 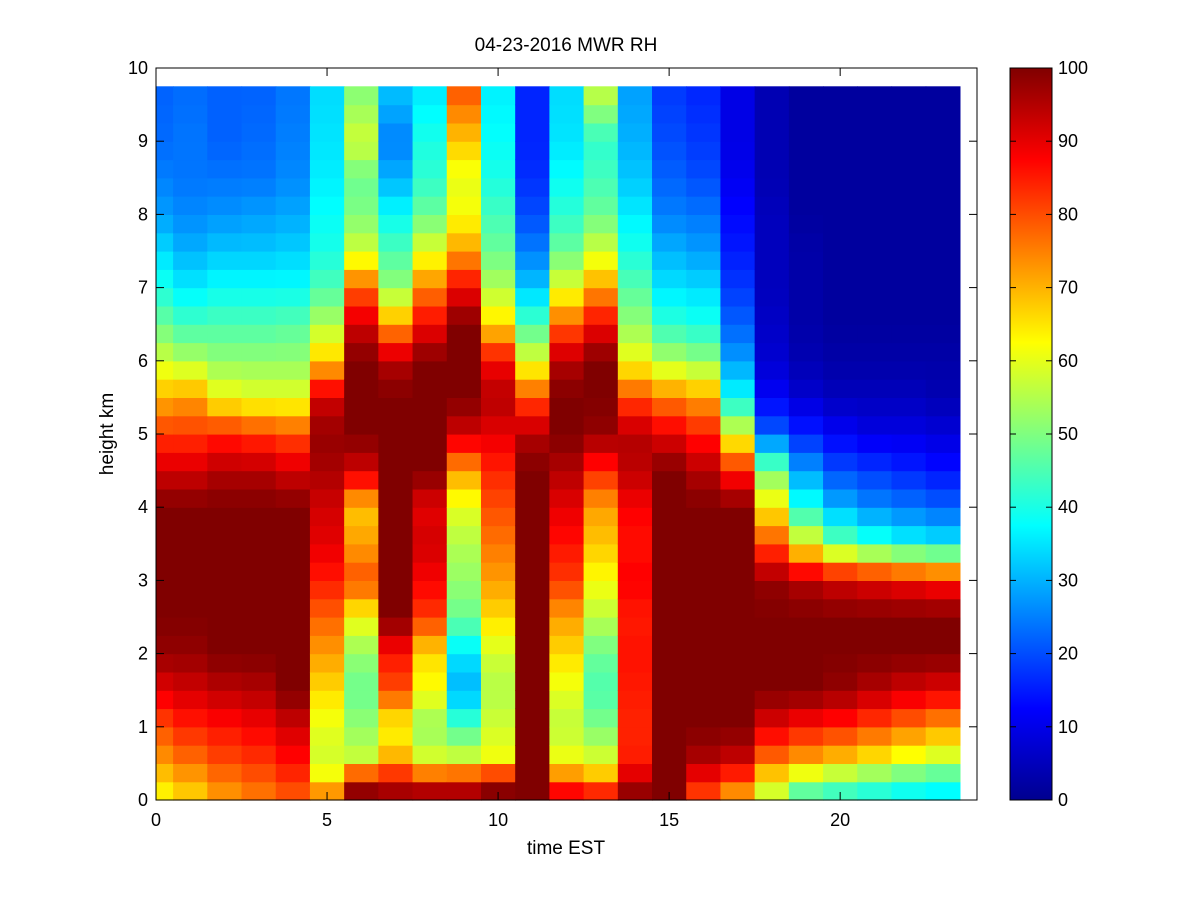 I want to click on y-tick-label: 8, so click(x=143, y=214).